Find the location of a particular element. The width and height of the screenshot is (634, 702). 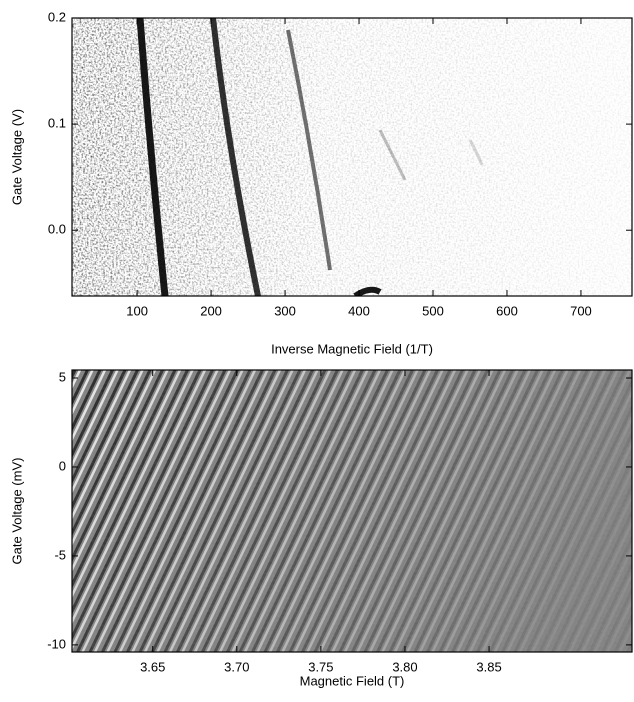

y-tick-label: -10 is located at coordinates (56, 643).